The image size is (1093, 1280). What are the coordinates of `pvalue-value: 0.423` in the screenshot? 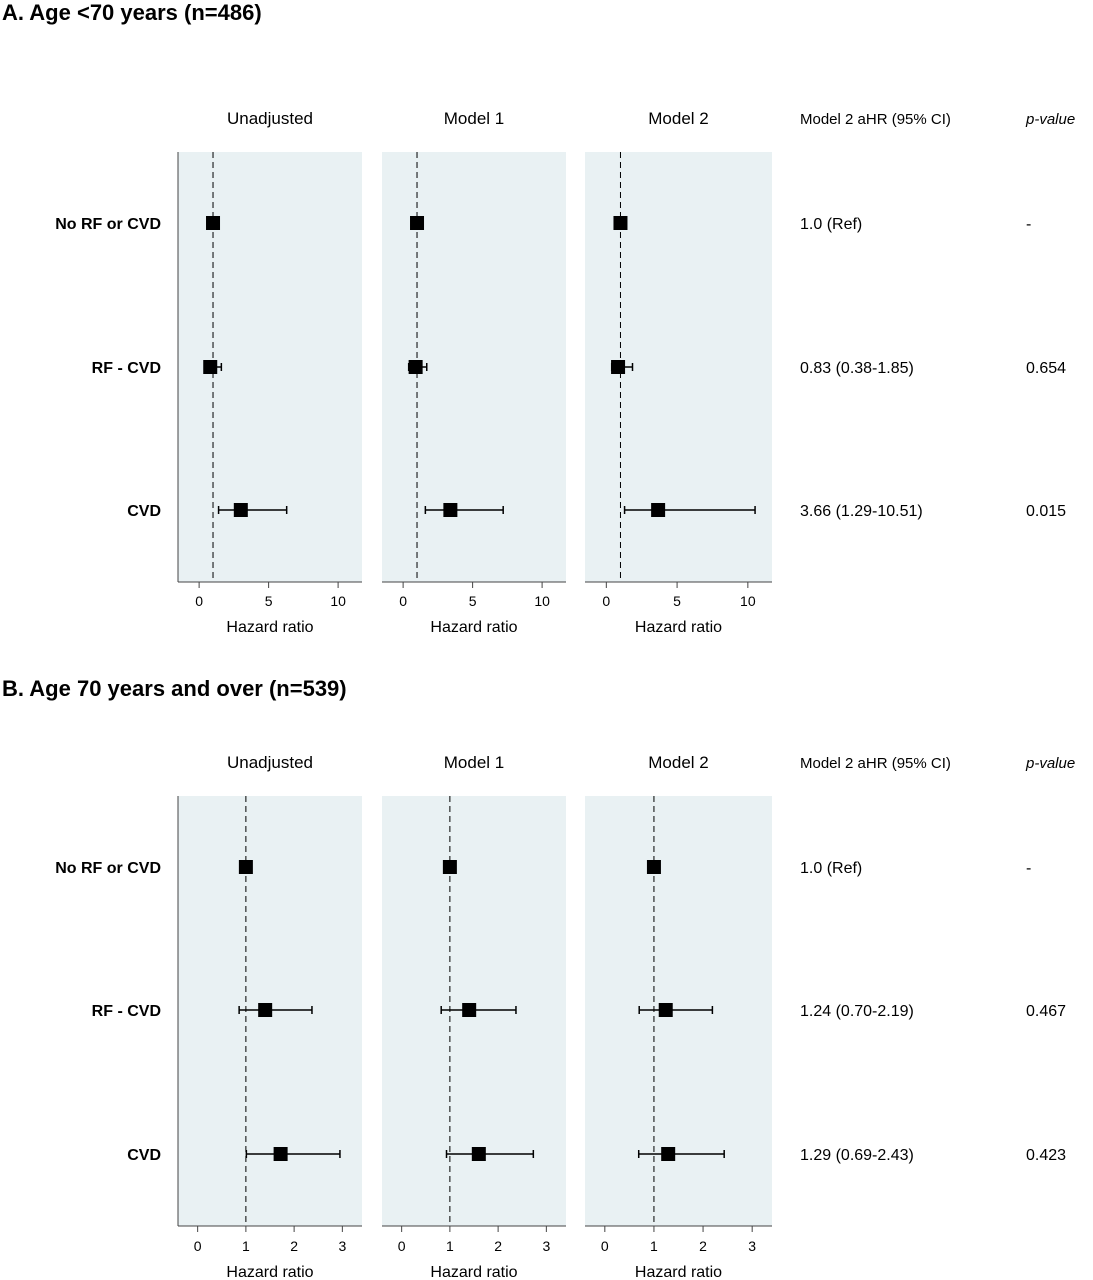 It's located at (1046, 1155).